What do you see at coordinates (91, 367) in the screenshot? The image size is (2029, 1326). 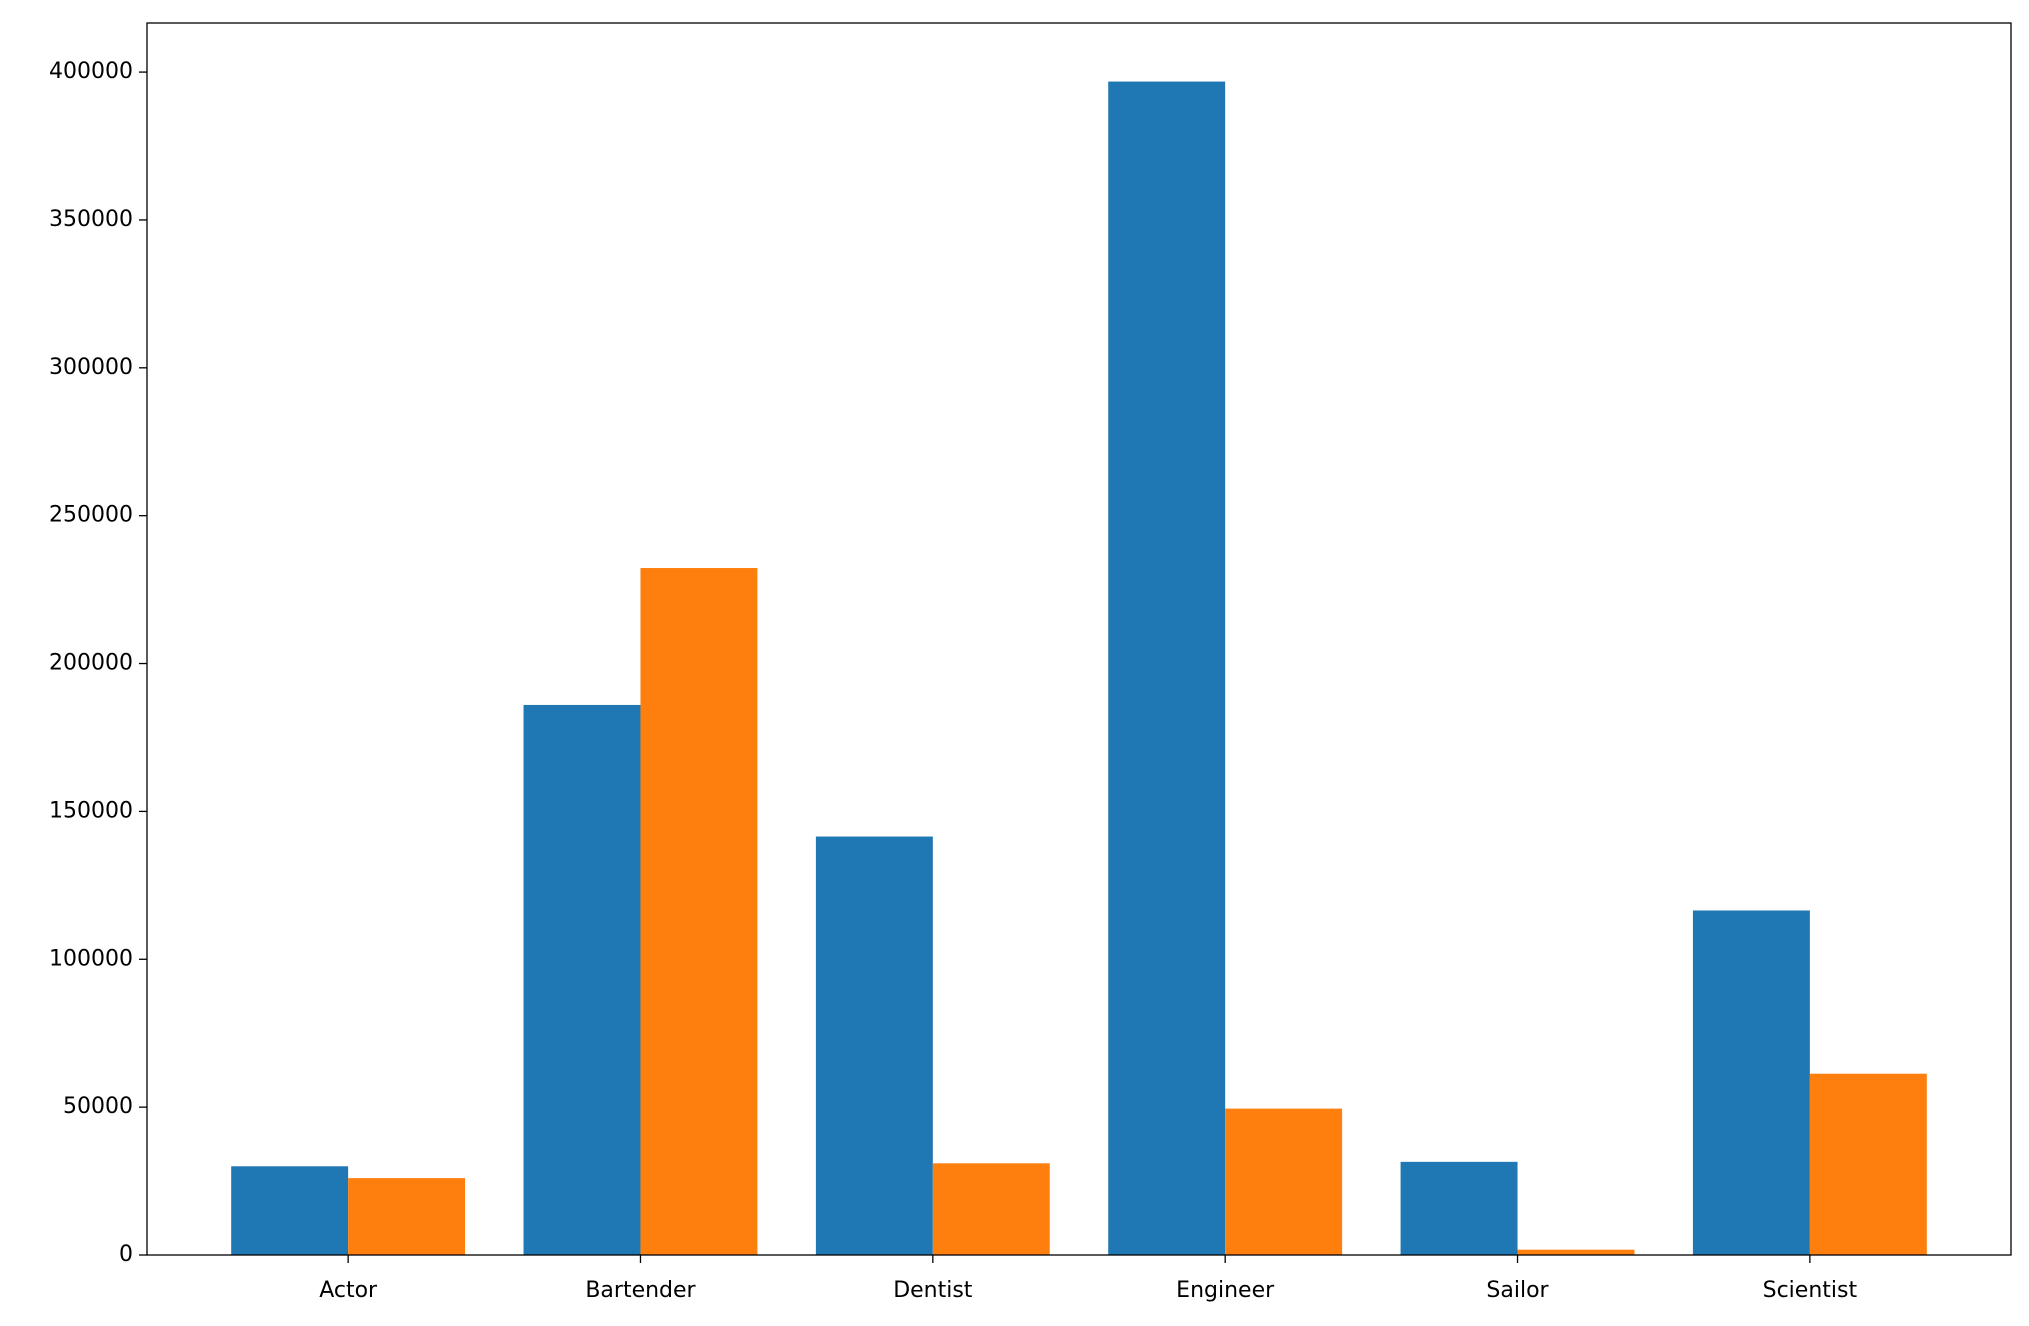 I see `y-tick-label: 300000` at bounding box center [91, 367].